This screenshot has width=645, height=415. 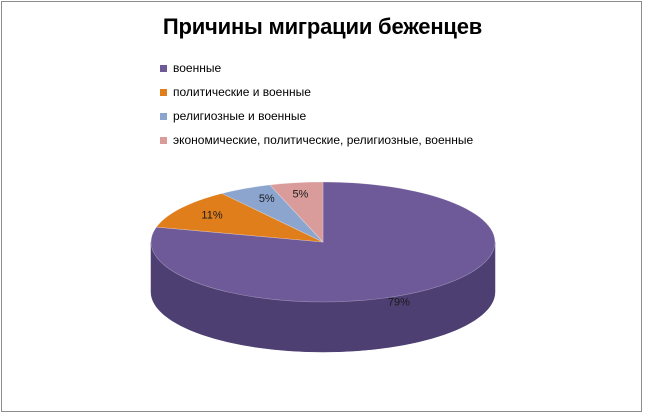 What do you see at coordinates (322, 26) in the screenshot?
I see `chart-title: Причины миграции беженцев` at bounding box center [322, 26].